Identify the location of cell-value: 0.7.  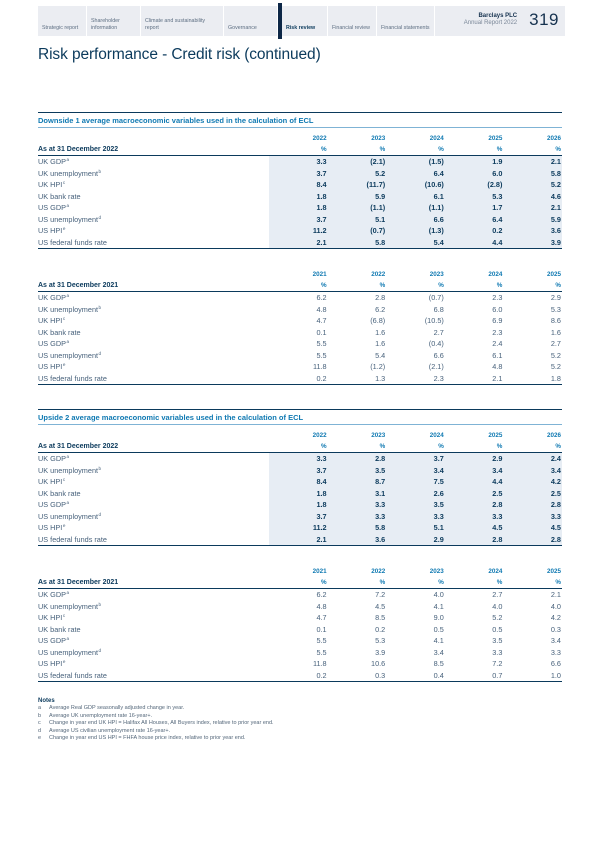
(497, 675).